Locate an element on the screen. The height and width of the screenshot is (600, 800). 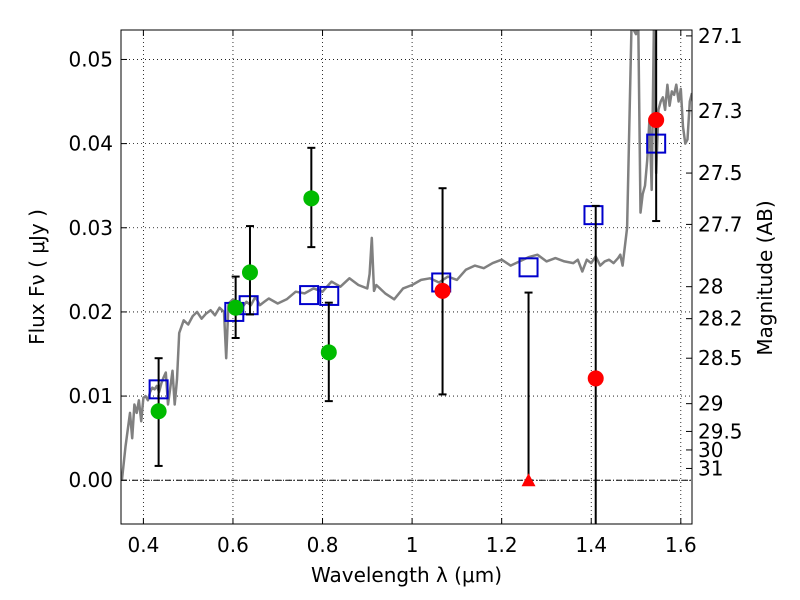
right-tick-label: 27.5 is located at coordinates (720, 173).